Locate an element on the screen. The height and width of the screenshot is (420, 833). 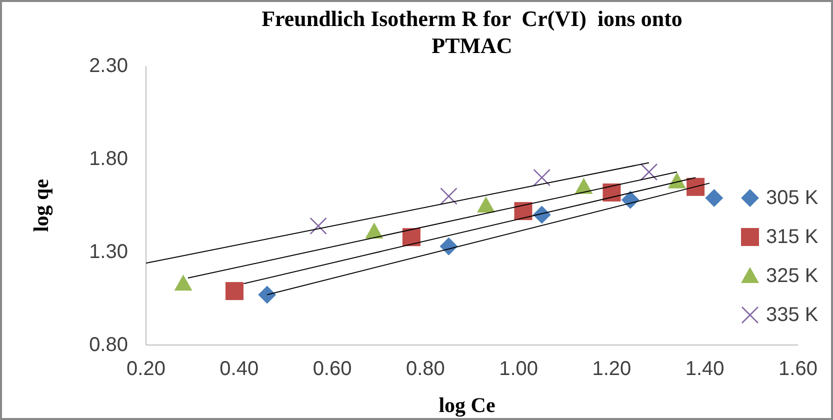
x-tick-label: 1.00 is located at coordinates (518, 369).